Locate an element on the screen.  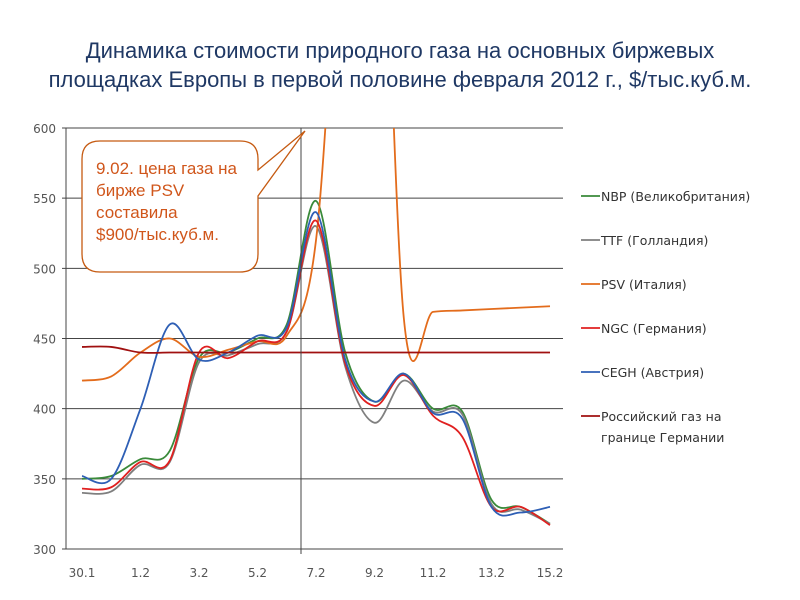
y-tick-label: 600 is located at coordinates (44, 129).